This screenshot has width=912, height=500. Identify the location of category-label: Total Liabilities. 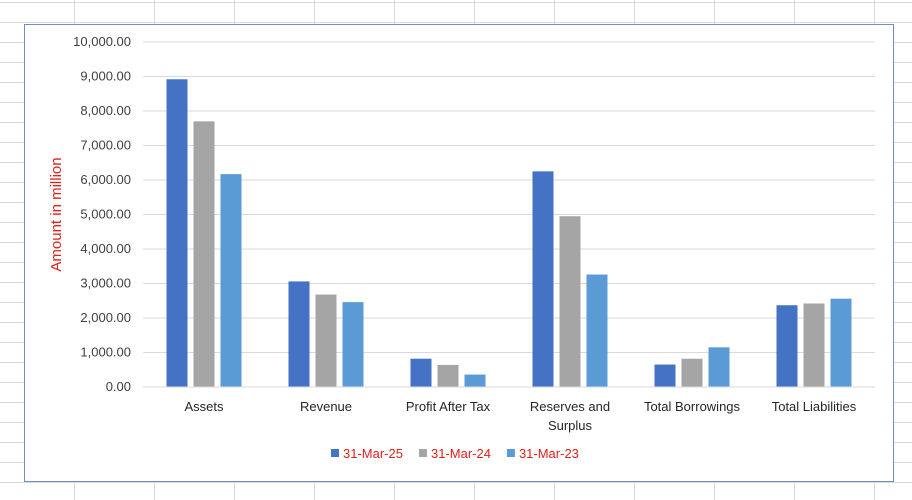
(814, 406).